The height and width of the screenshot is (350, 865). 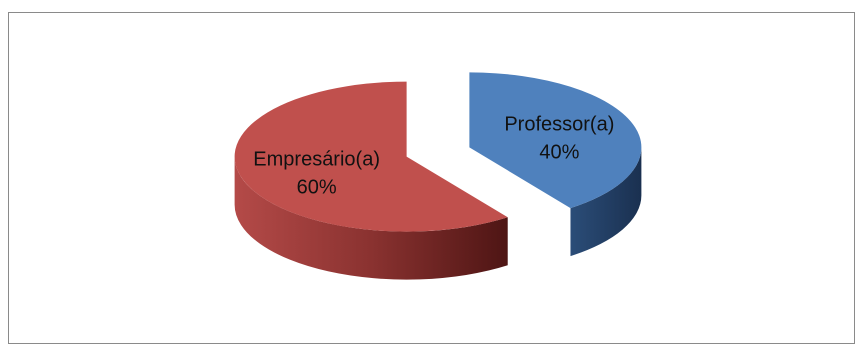 What do you see at coordinates (559, 153) in the screenshot?
I see `slice-value-label: 40%` at bounding box center [559, 153].